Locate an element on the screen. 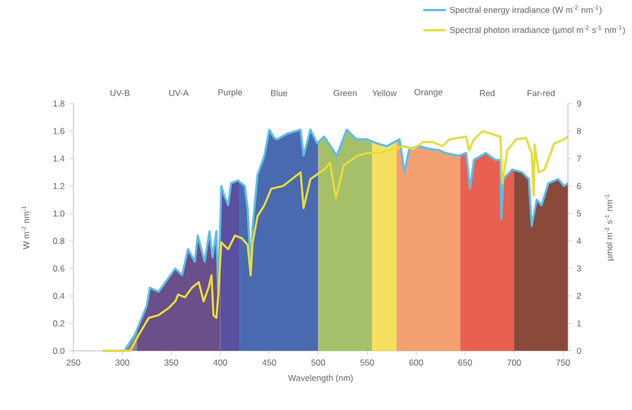 The image size is (632, 410). band-label: Yellow is located at coordinates (384, 93).